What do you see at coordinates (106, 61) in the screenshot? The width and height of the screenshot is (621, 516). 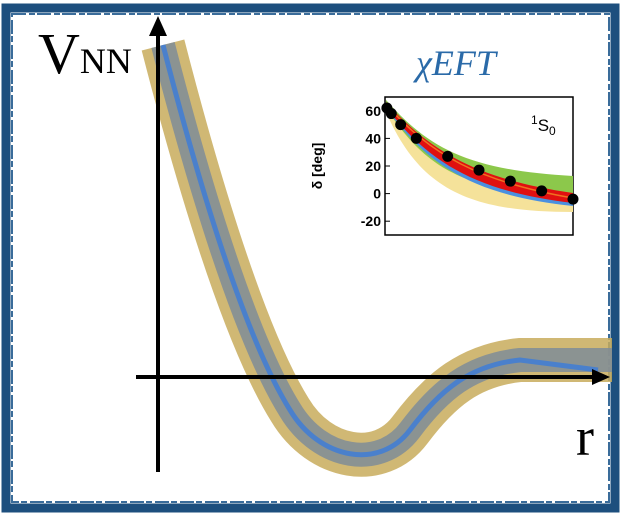 I see `v-label-subscript: NN` at bounding box center [106, 61].